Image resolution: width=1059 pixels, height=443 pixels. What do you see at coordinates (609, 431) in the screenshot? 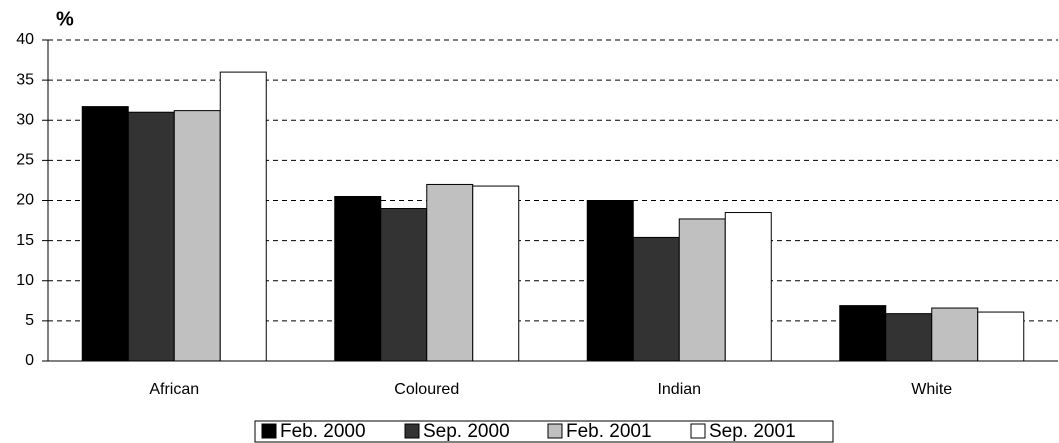
I see `legend-label: Feb. 2001` at bounding box center [609, 431].